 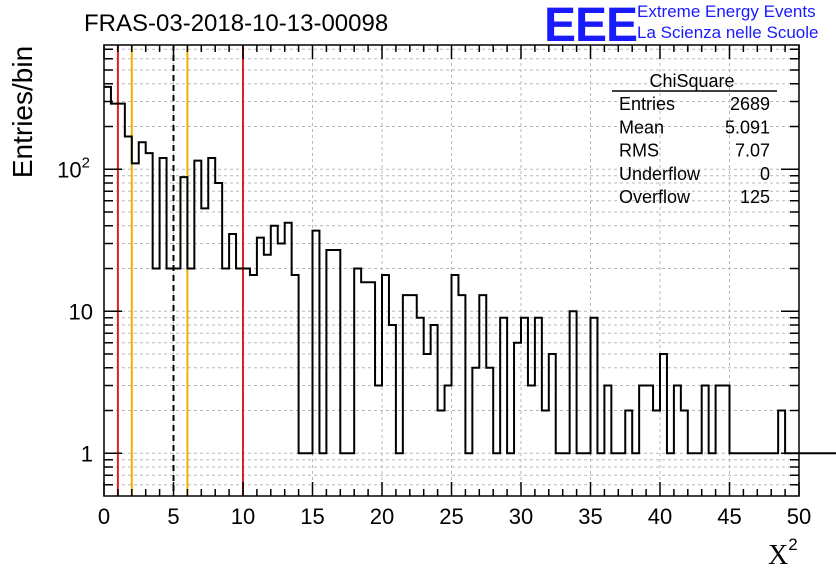 What do you see at coordinates (73, 168) in the screenshot?
I see `y-tick-label: 102` at bounding box center [73, 168].